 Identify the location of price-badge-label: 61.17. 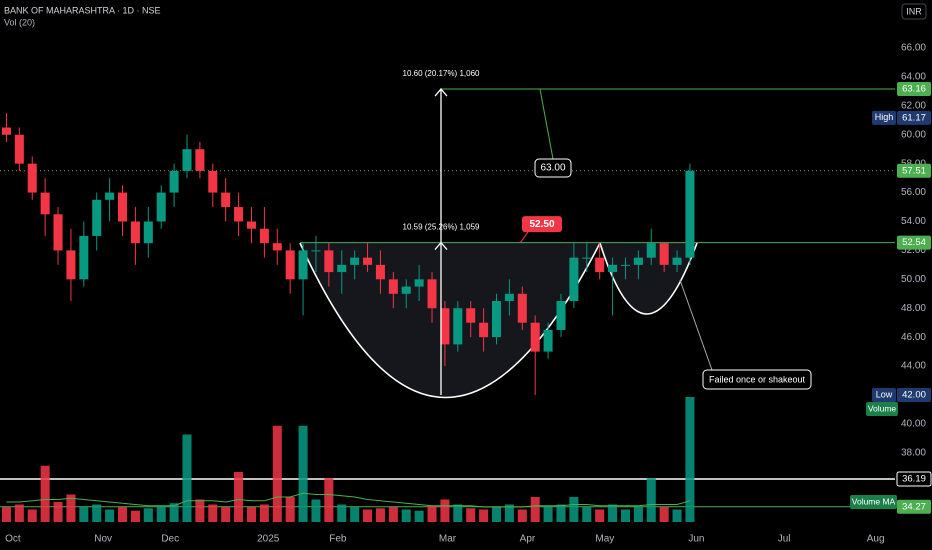
(914, 117).